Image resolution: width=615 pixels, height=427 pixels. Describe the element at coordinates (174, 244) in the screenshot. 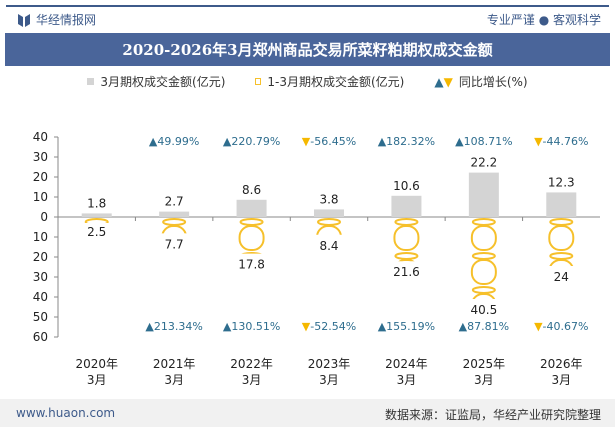

I see `q1-value-label: 7.7` at that location.